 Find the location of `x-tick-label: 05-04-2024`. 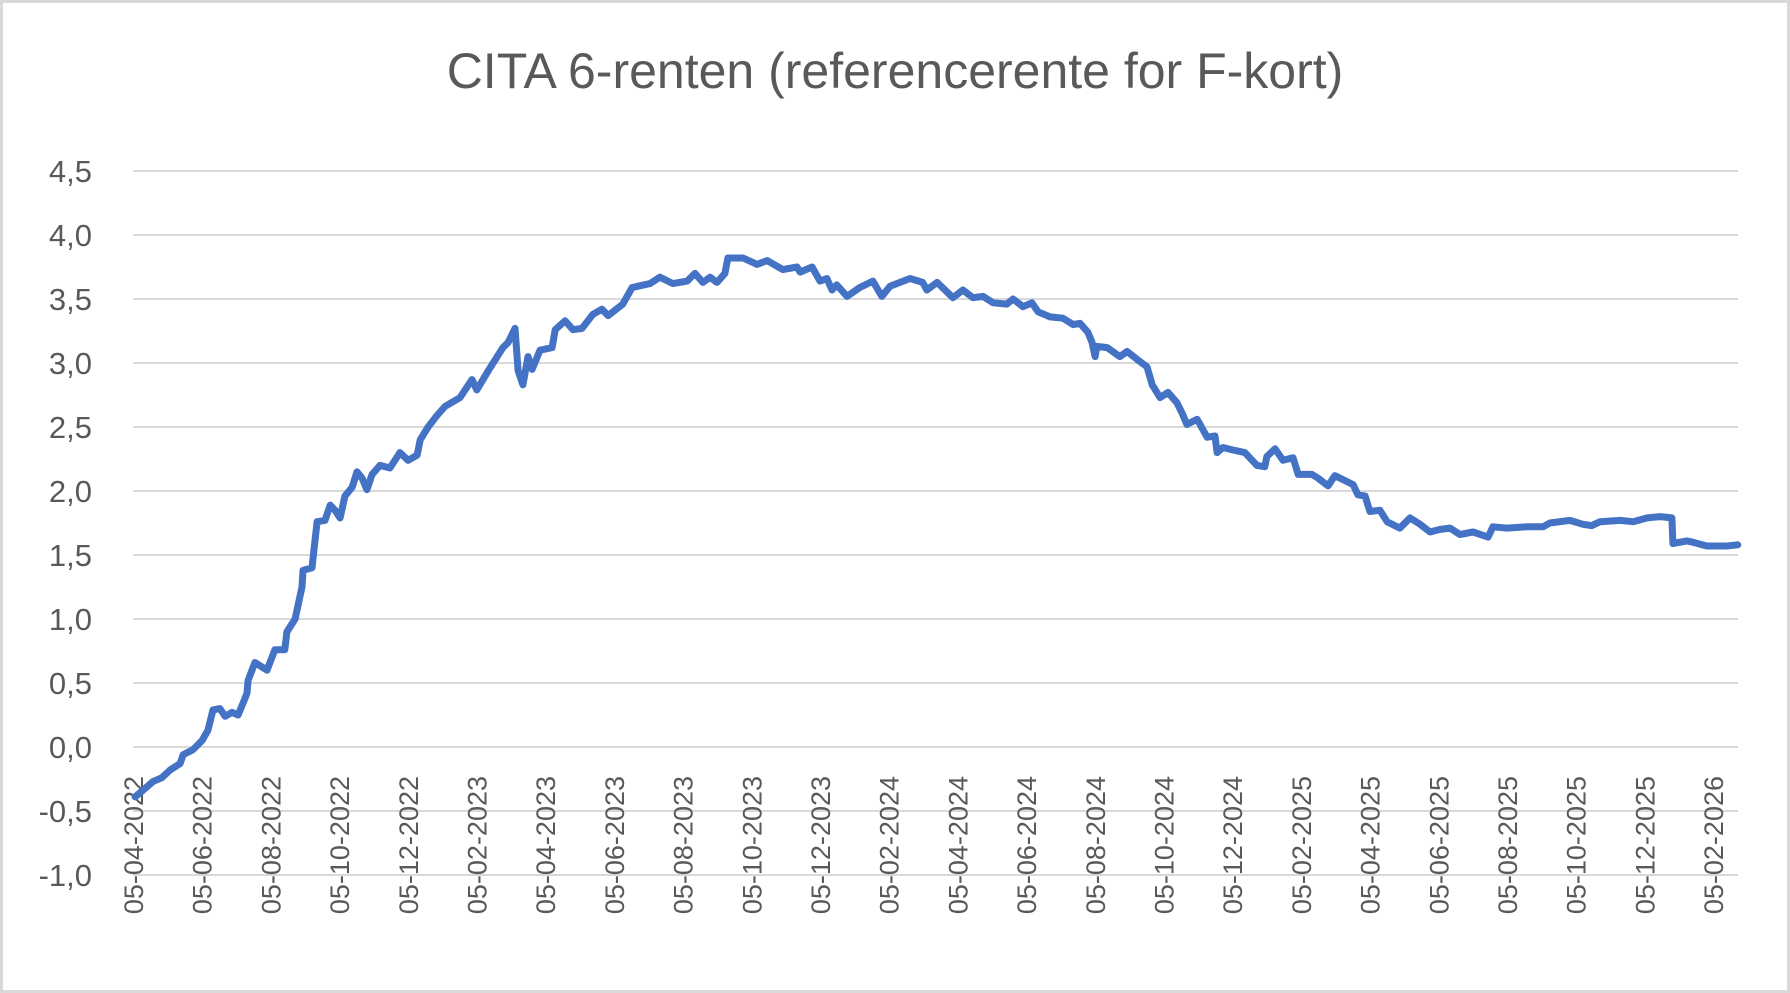

x-tick-label: 05-04-2024 is located at coordinates (958, 845).